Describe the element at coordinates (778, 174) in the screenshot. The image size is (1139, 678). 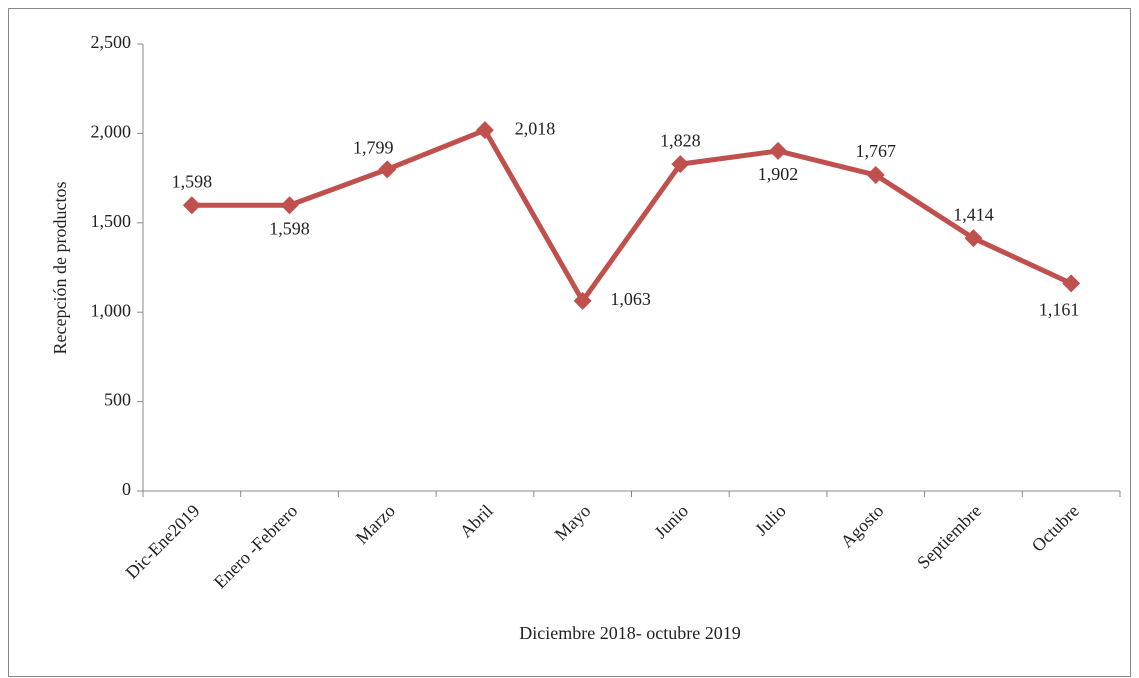
I see `data-label: 1,902` at that location.